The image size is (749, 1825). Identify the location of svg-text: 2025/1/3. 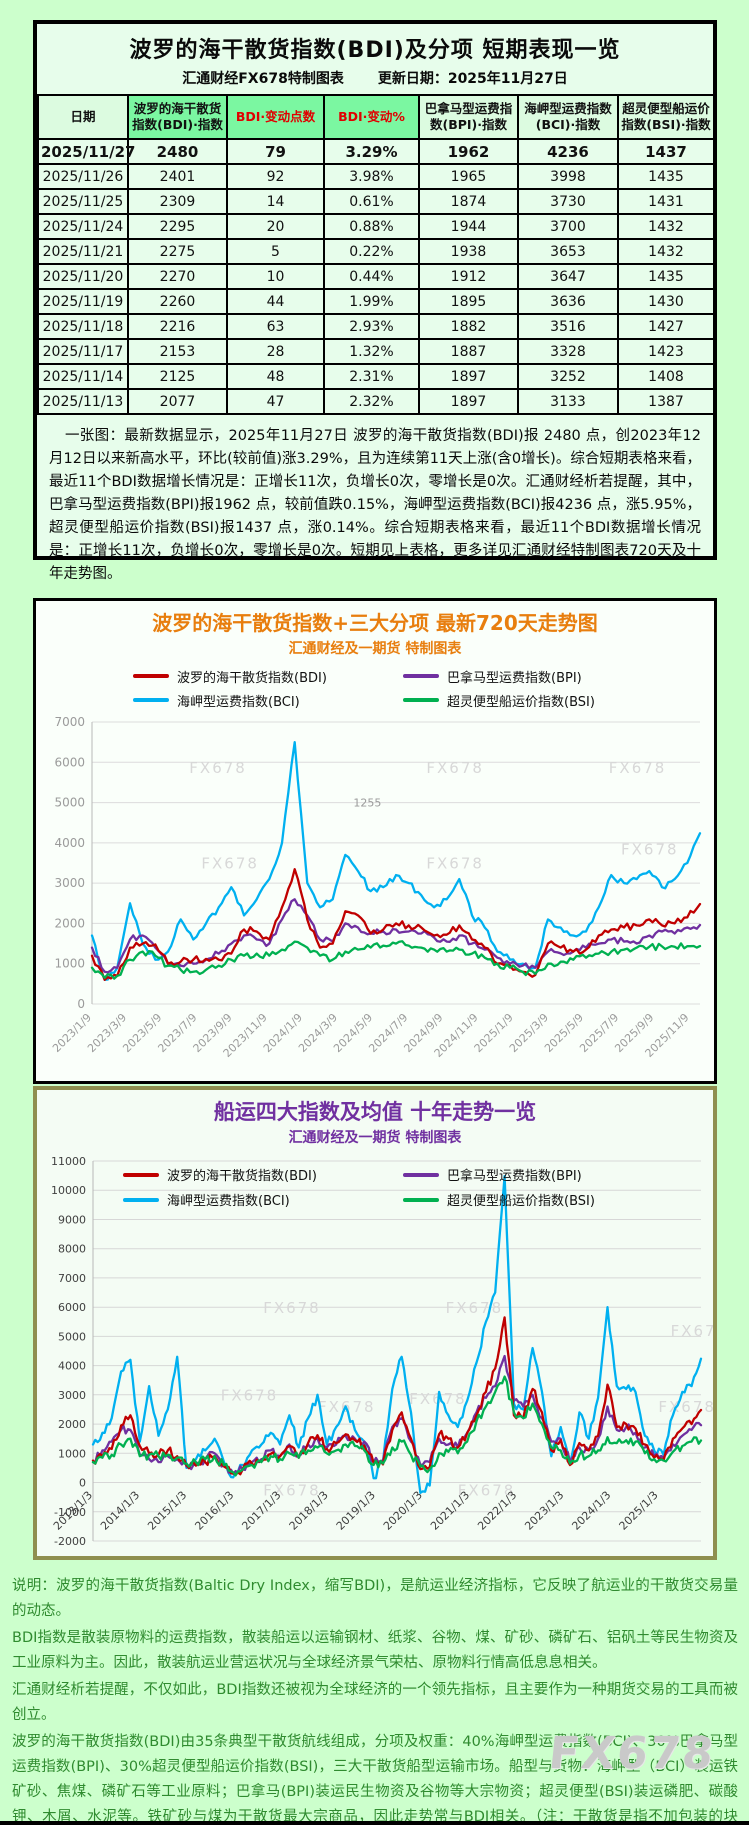
(639, 1511).